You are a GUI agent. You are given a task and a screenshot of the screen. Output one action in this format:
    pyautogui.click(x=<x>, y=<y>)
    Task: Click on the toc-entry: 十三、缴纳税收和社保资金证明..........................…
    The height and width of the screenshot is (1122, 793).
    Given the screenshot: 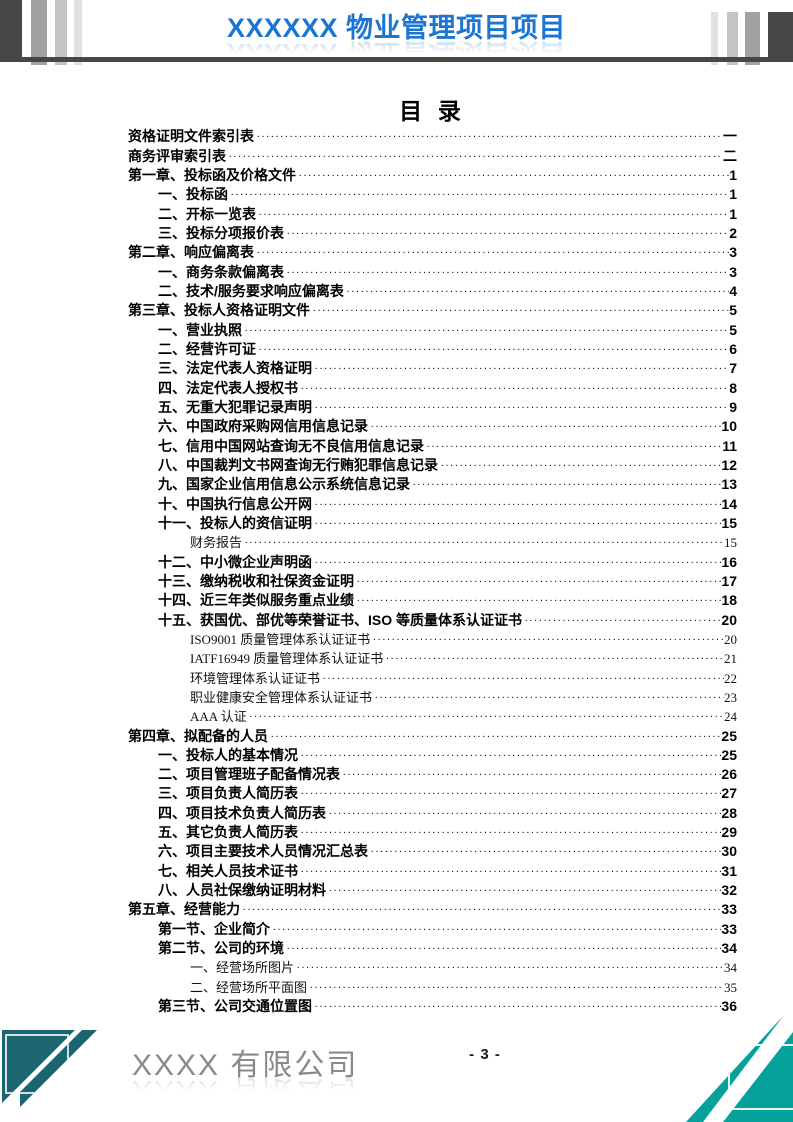 What is the action you would take?
    pyautogui.click(x=432, y=580)
    